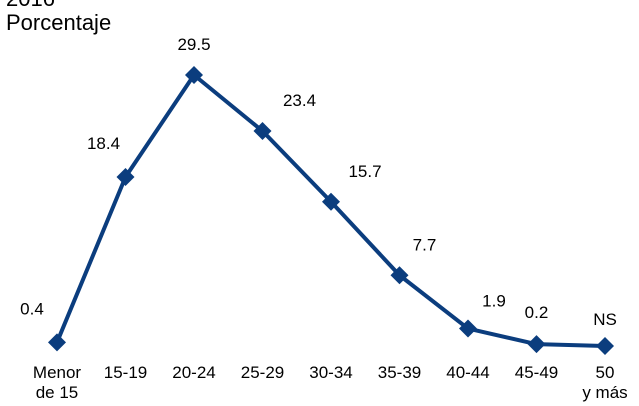 Image resolution: width=639 pixels, height=406 pixels. What do you see at coordinates (32, 308) in the screenshot?
I see `data-label: 0.4` at bounding box center [32, 308].